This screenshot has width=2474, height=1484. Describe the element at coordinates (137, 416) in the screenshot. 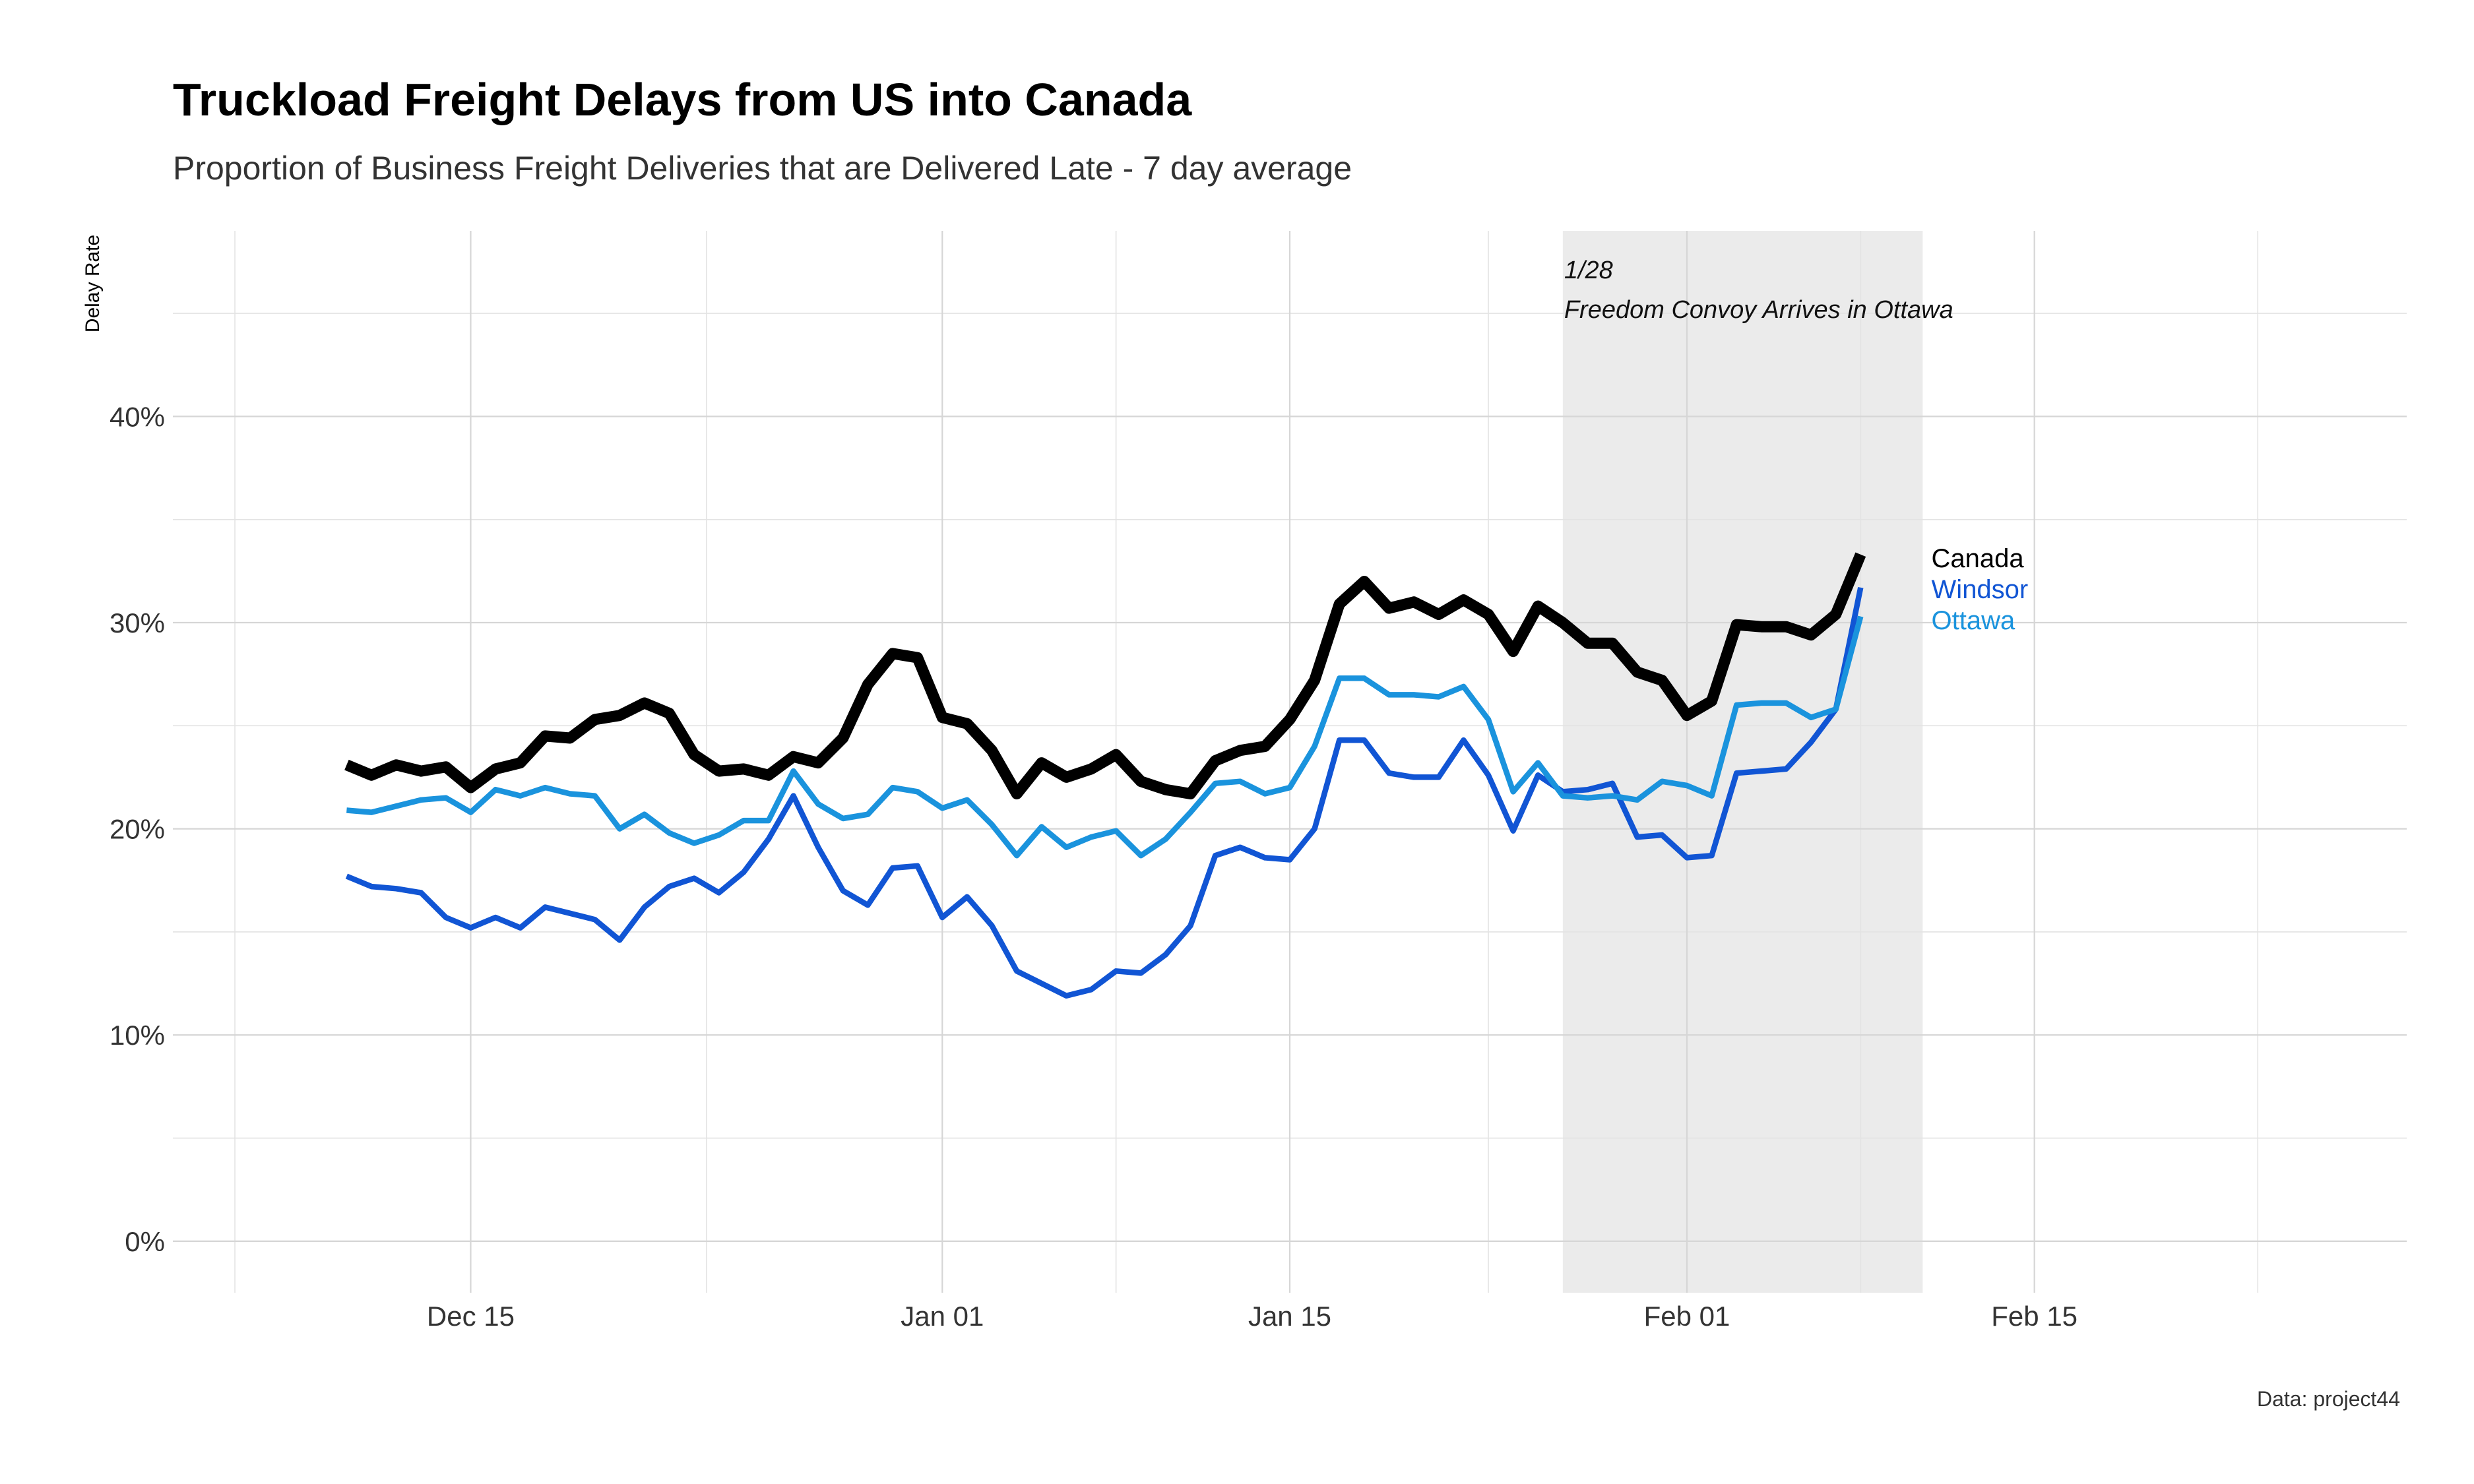

I see `y-tick-label: 40%` at that location.